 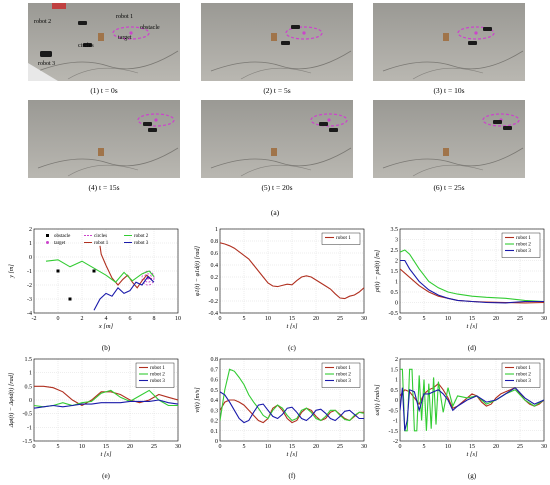 I want to click on y-axis-label: Δφi(t) − Δφid(t) [rad], so click(x=11, y=400).